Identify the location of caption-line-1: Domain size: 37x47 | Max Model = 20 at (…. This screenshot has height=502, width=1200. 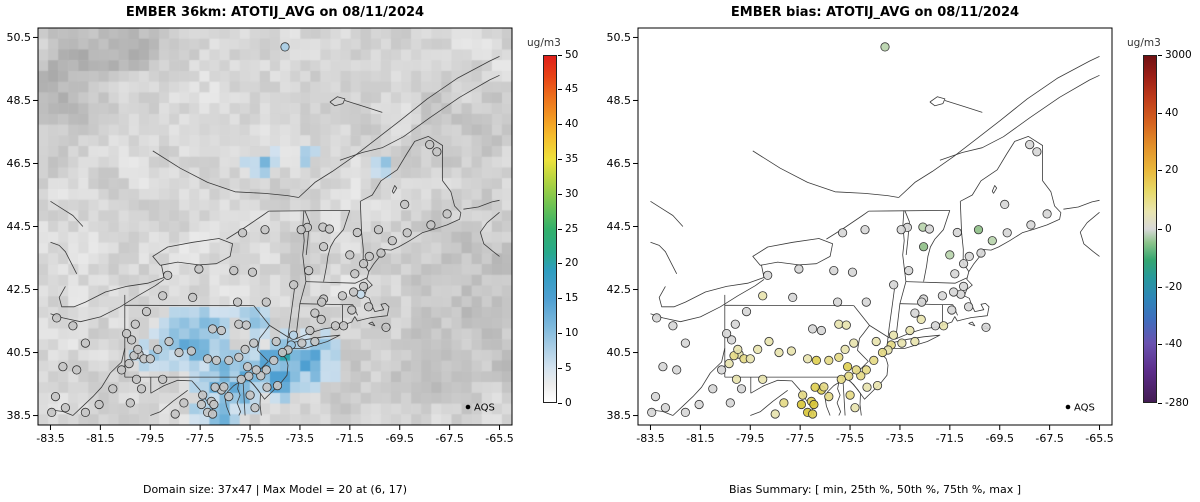
(274, 489).